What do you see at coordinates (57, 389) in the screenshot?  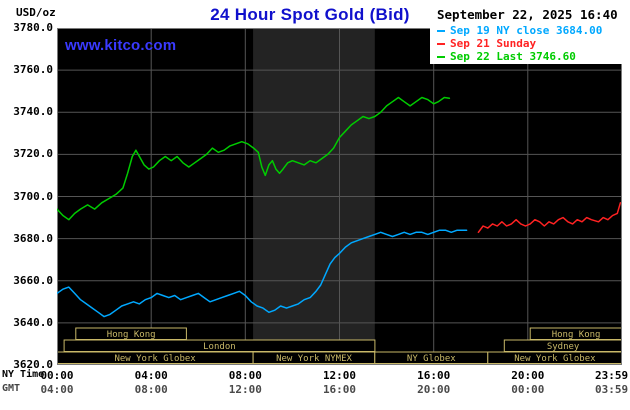 I see `x-tick-gmt: 04:00` at bounding box center [57, 389].